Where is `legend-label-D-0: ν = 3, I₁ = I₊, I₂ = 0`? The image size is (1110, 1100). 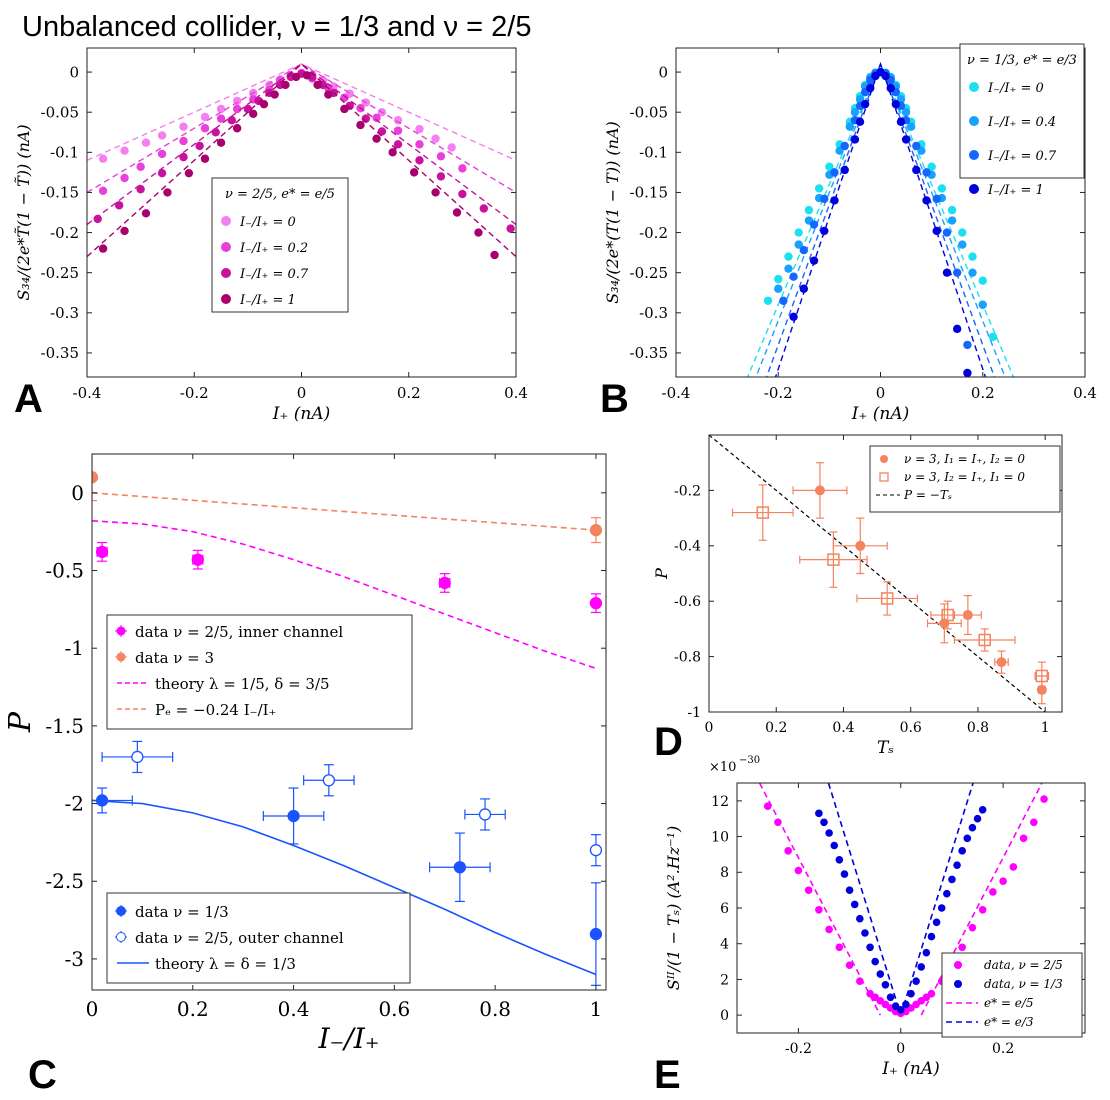 legend-label-D-0: ν = 3, I₁ = I₊, I₂ = 0 is located at coordinates (964, 459).